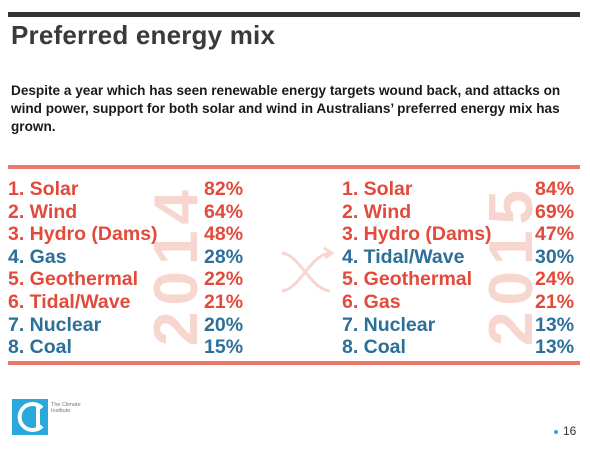  I want to click on energy-support-percent: 24%, so click(555, 279).